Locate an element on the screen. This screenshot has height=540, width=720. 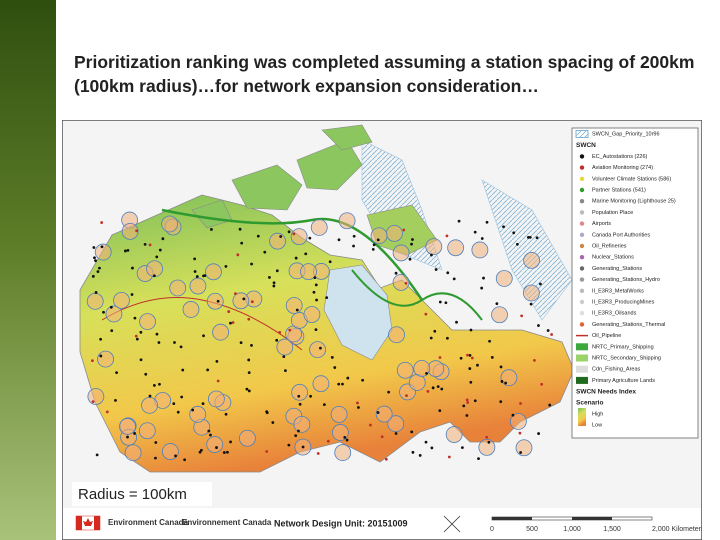
legend-label: Partner Stations (541) is located at coordinates (619, 190).